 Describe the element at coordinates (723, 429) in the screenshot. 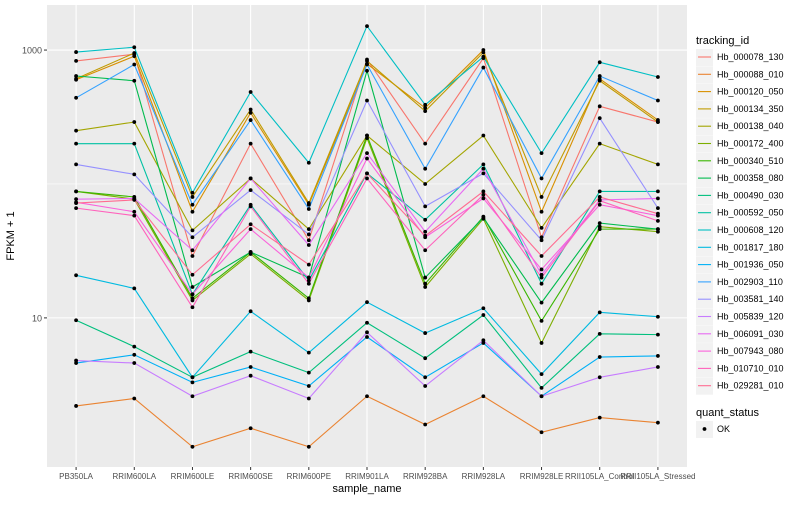

I see `legend-label: OK` at that location.